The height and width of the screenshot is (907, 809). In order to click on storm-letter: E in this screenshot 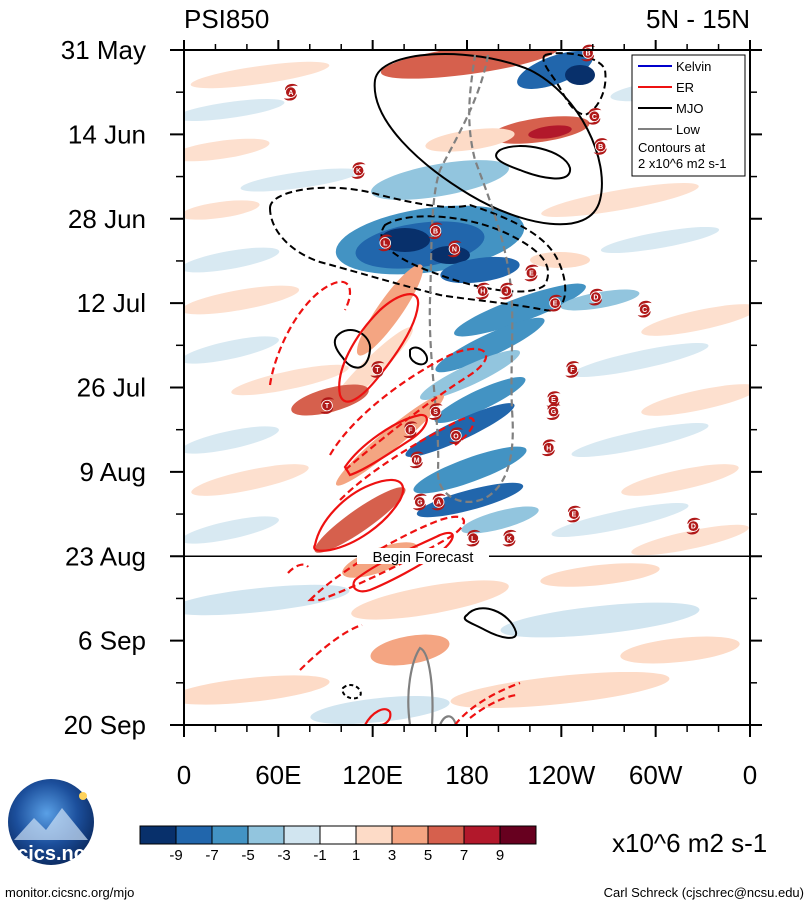, I will do `click(555, 304)`.